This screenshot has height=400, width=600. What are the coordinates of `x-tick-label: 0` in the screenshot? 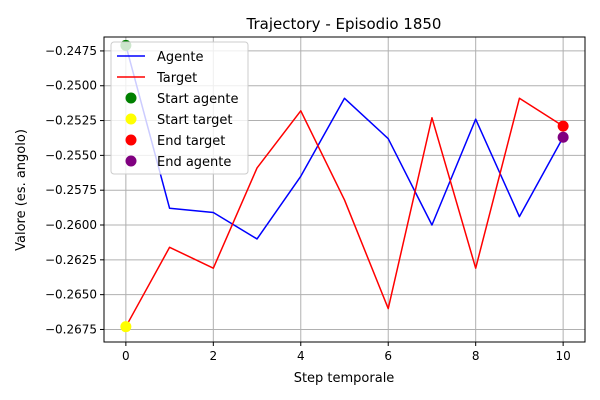 It's located at (126, 356).